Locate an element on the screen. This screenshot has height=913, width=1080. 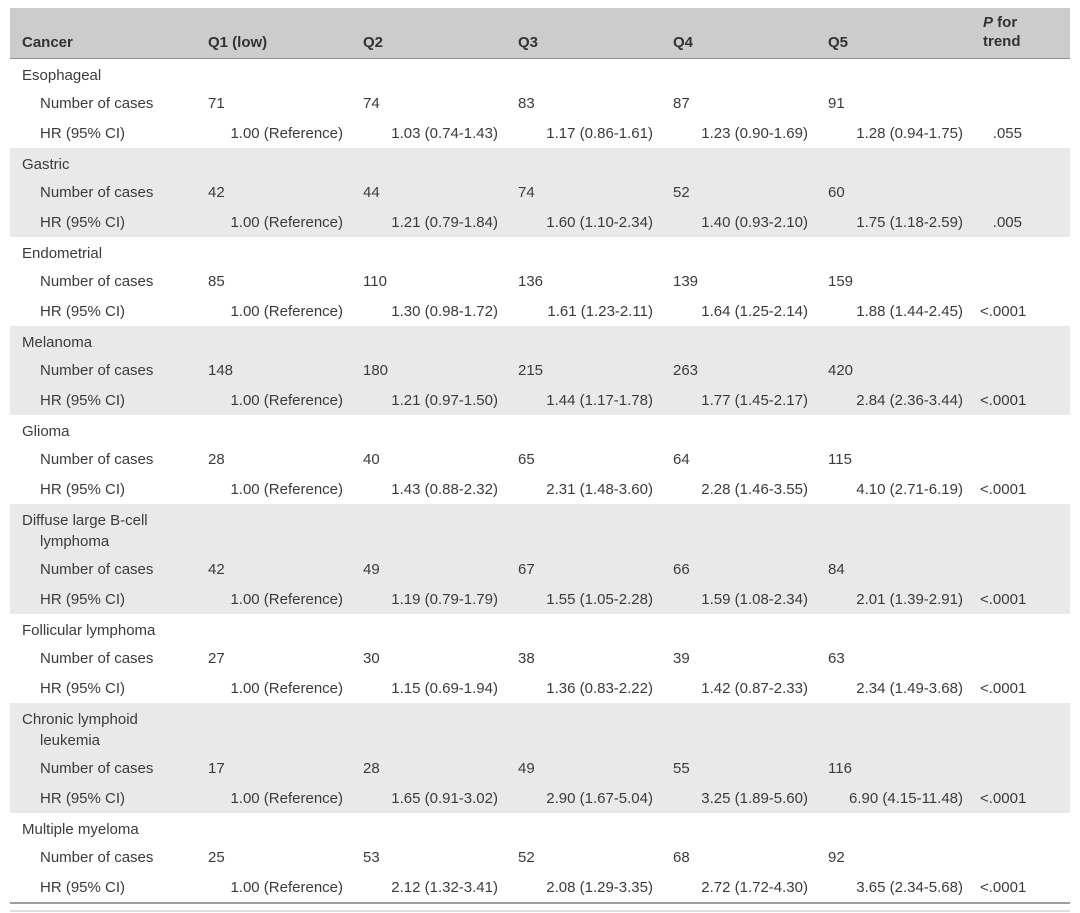
cases-q5: 63 is located at coordinates (836, 659).